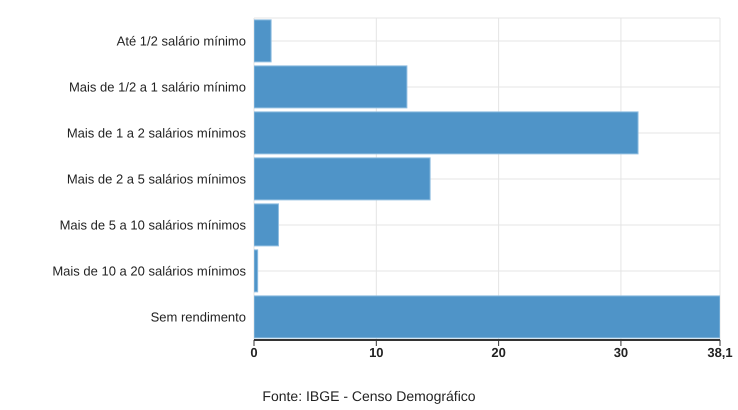  What do you see at coordinates (156, 133) in the screenshot?
I see `y-tick-label: Mais de 1 a 2 salários mínimos` at bounding box center [156, 133].